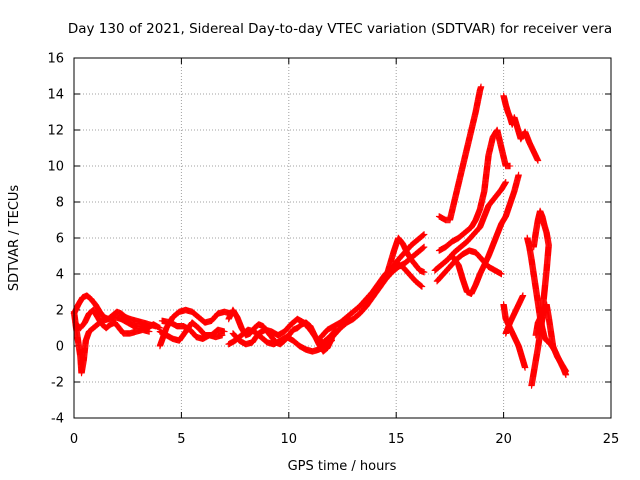 Image resolution: width=640 pixels, height=480 pixels. What do you see at coordinates (60, 239) in the screenshot?
I see `y-tick-label: 6` at bounding box center [60, 239].